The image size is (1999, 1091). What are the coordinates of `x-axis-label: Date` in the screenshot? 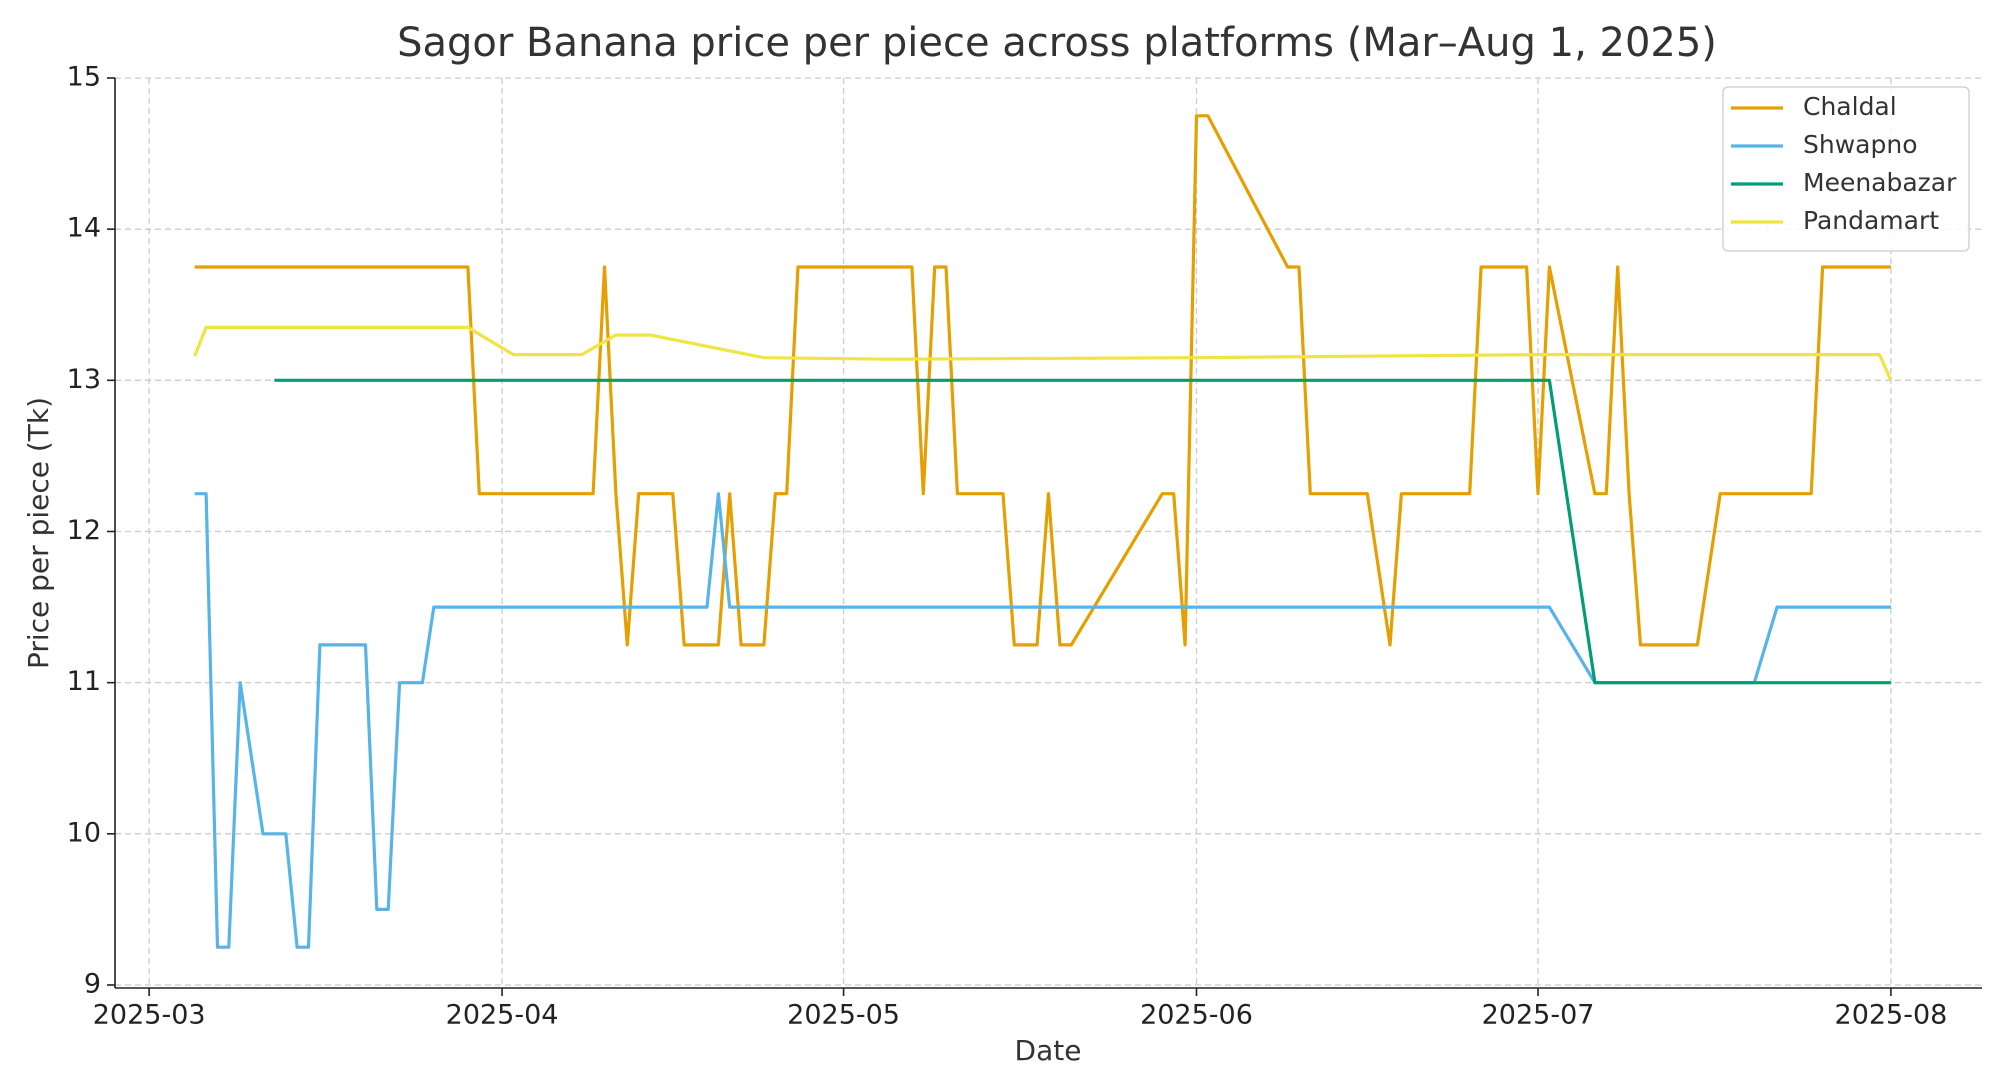 It's located at (1048, 1050).